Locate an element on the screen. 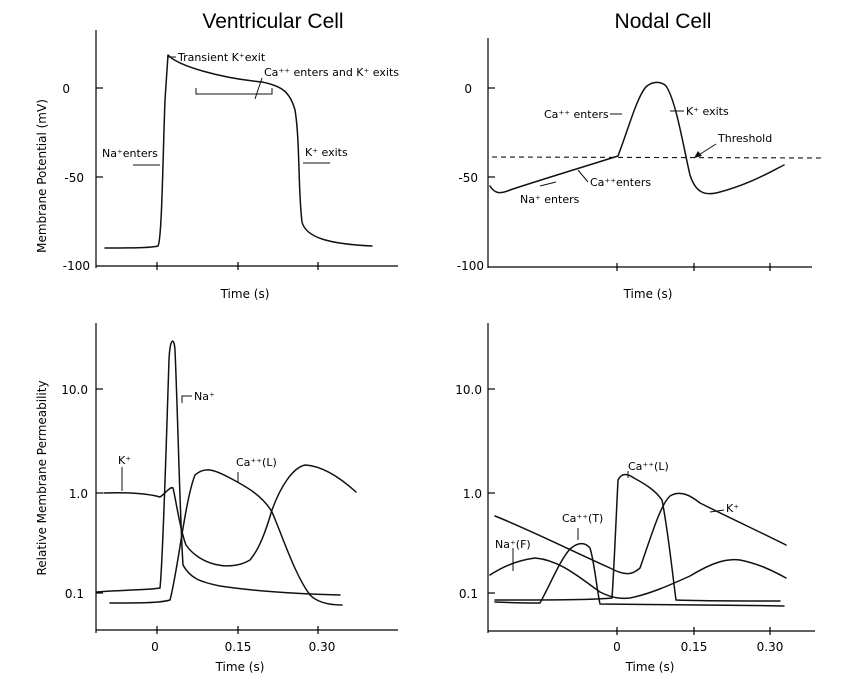 The height and width of the screenshot is (694, 865). annotation-na-enters: Na⁺enters is located at coordinates (130, 153).